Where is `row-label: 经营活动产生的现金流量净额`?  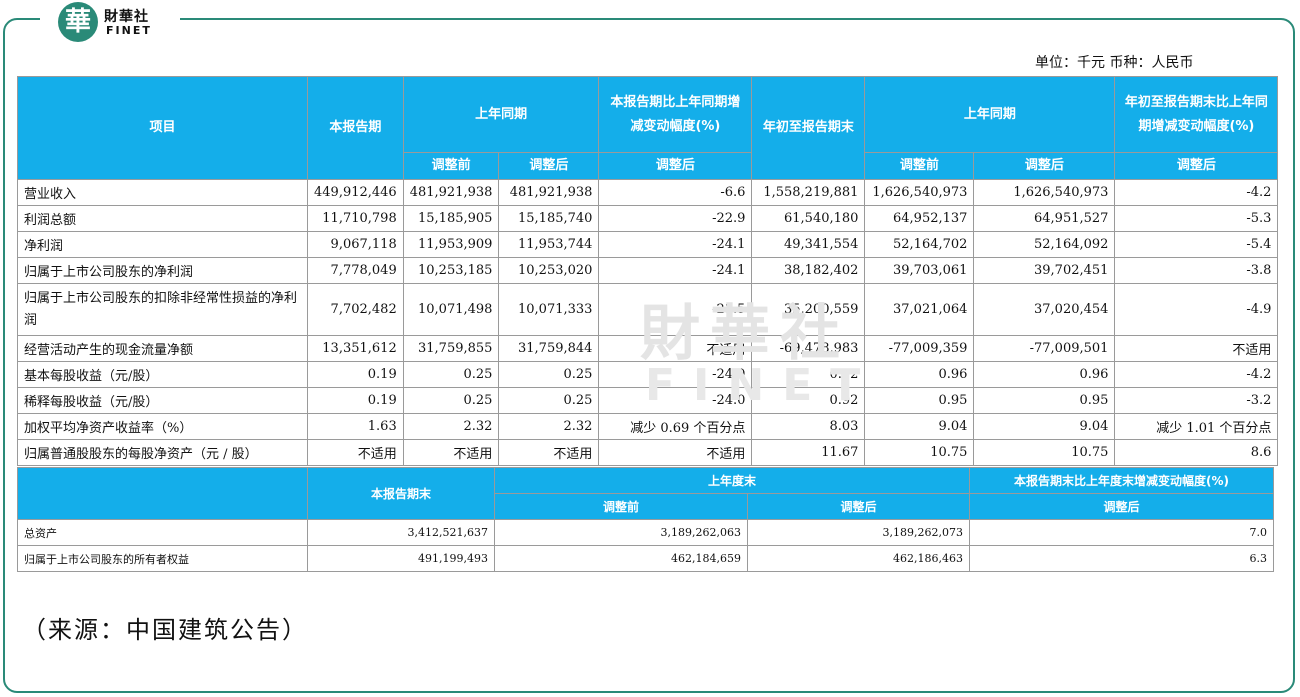
row-label: 经营活动产生的现金流量净额 is located at coordinates (162, 348).